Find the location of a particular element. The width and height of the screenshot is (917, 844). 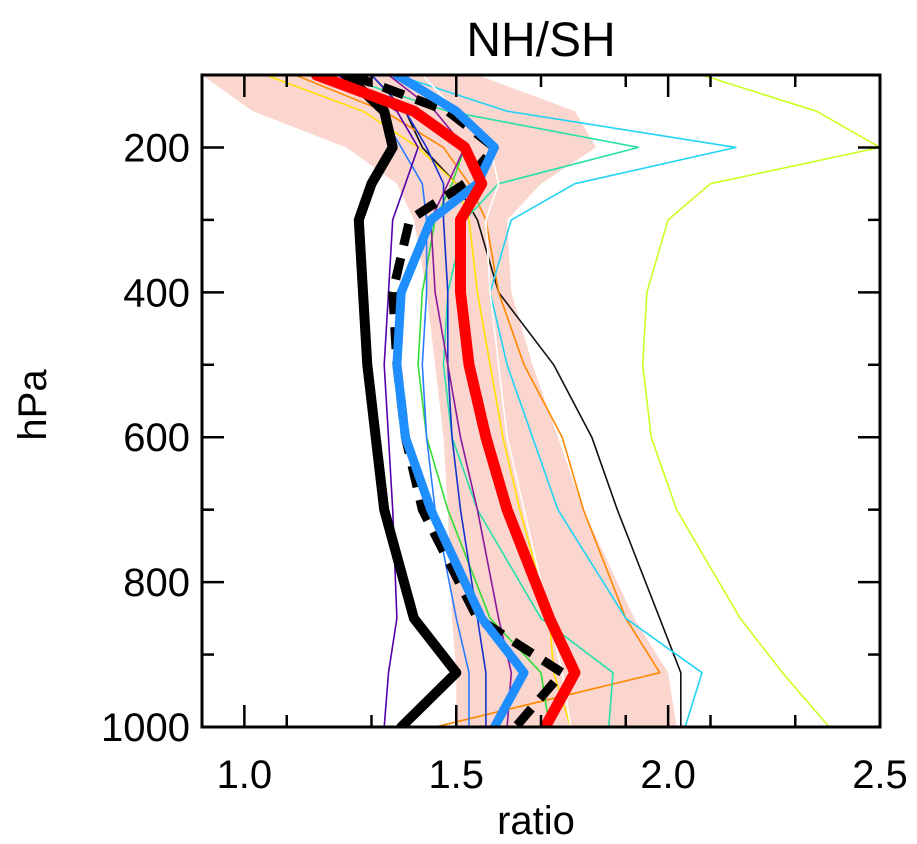

x-axis-label: ratio is located at coordinates (536, 821).